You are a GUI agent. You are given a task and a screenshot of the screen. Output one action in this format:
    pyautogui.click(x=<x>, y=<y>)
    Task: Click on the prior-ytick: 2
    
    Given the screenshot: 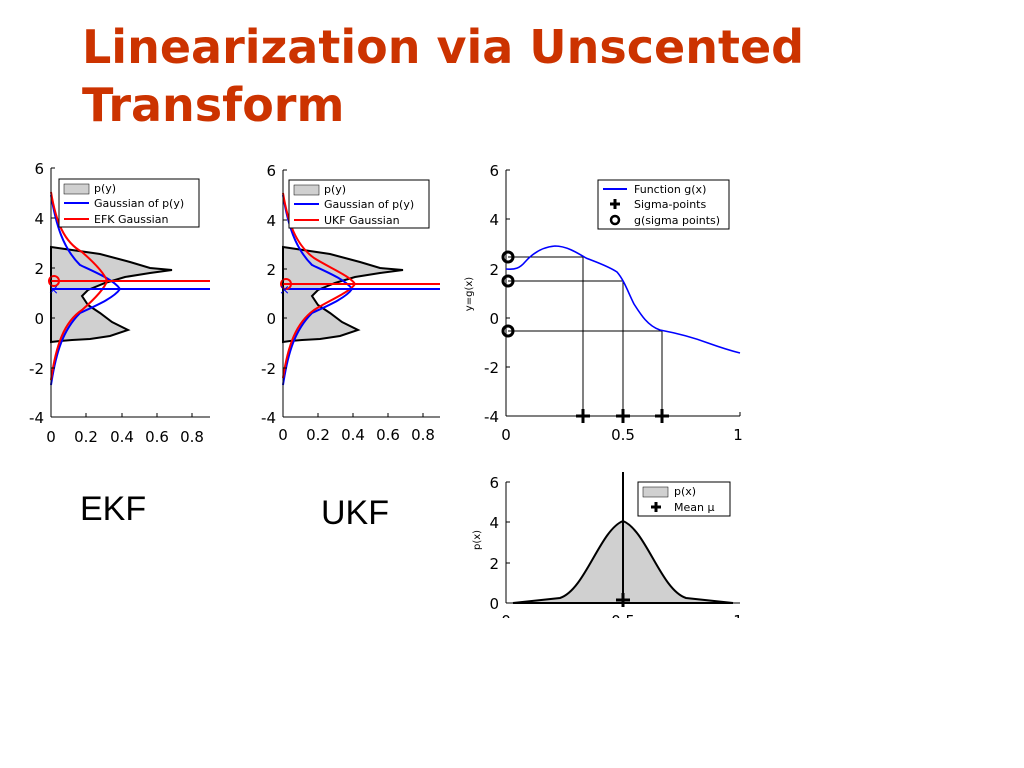 What is the action you would take?
    pyautogui.click(x=494, y=564)
    